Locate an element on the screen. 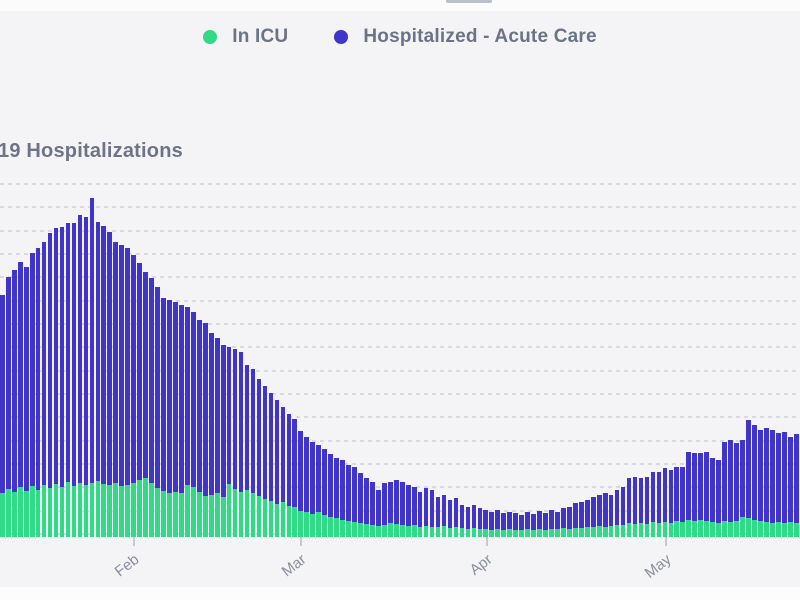 The image size is (800, 600). legend-item-acute-care: Hospitalized - Acute Care is located at coordinates (465, 37).